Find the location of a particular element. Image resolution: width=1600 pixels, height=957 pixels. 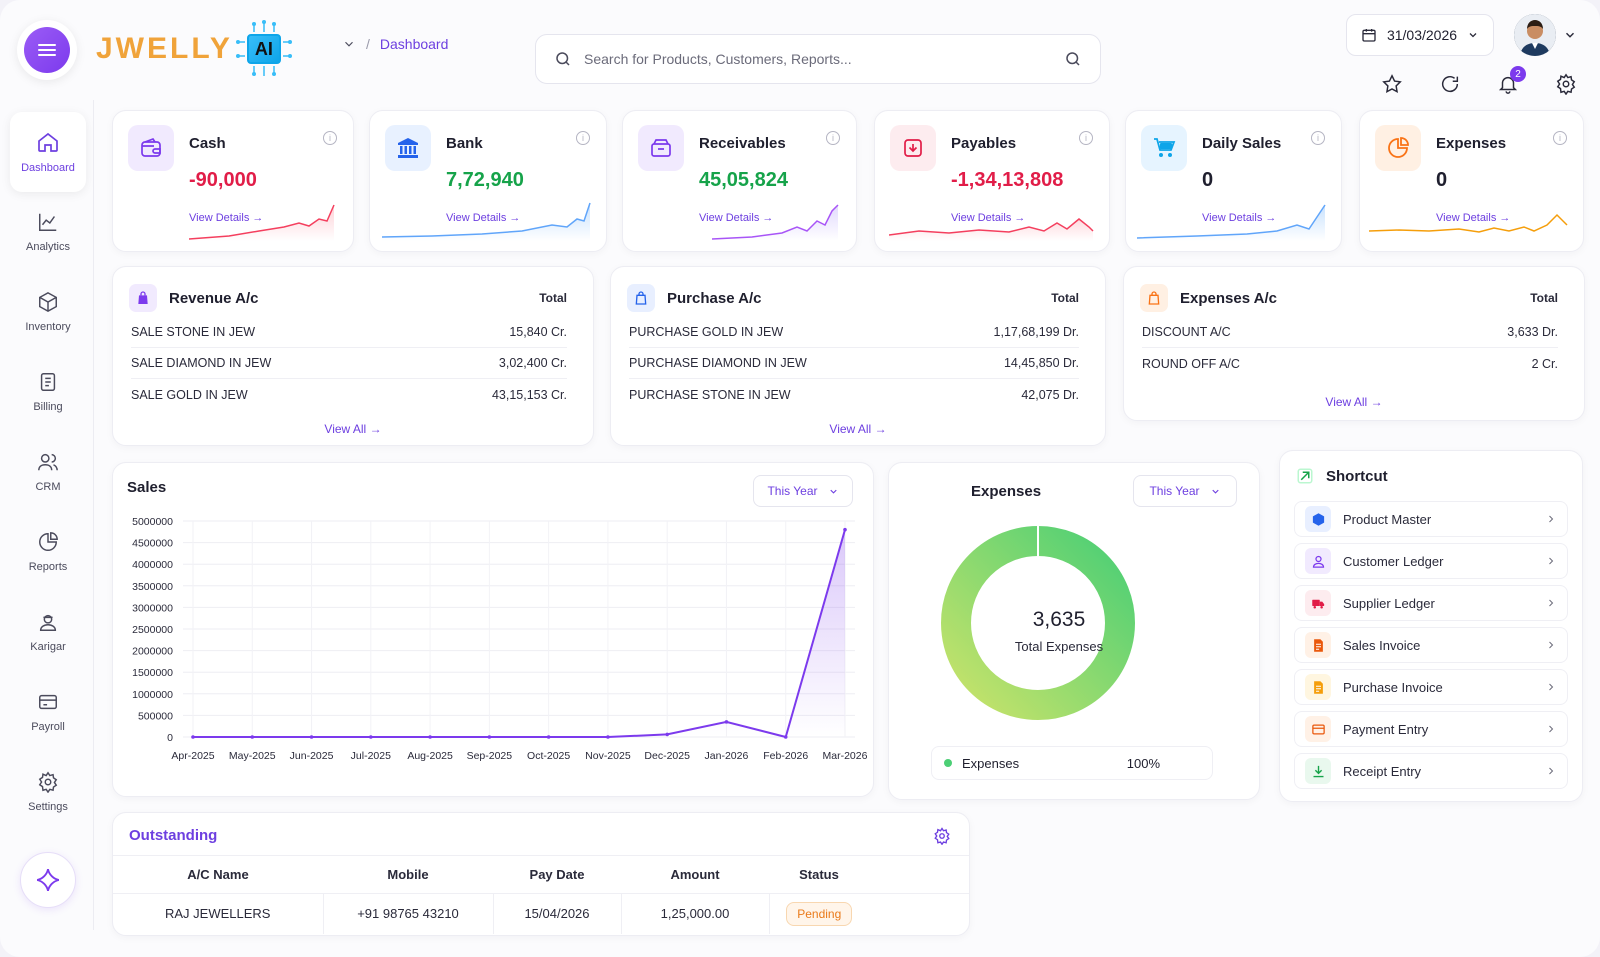

account-row: PURCHASE STONE IN JEW 42,075 Dr. is located at coordinates (854, 394).